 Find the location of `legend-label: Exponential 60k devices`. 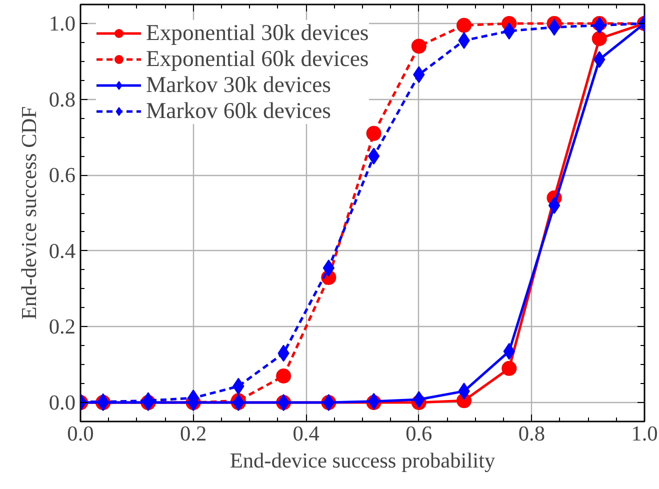

legend-label: Exponential 60k devices is located at coordinates (257, 59).